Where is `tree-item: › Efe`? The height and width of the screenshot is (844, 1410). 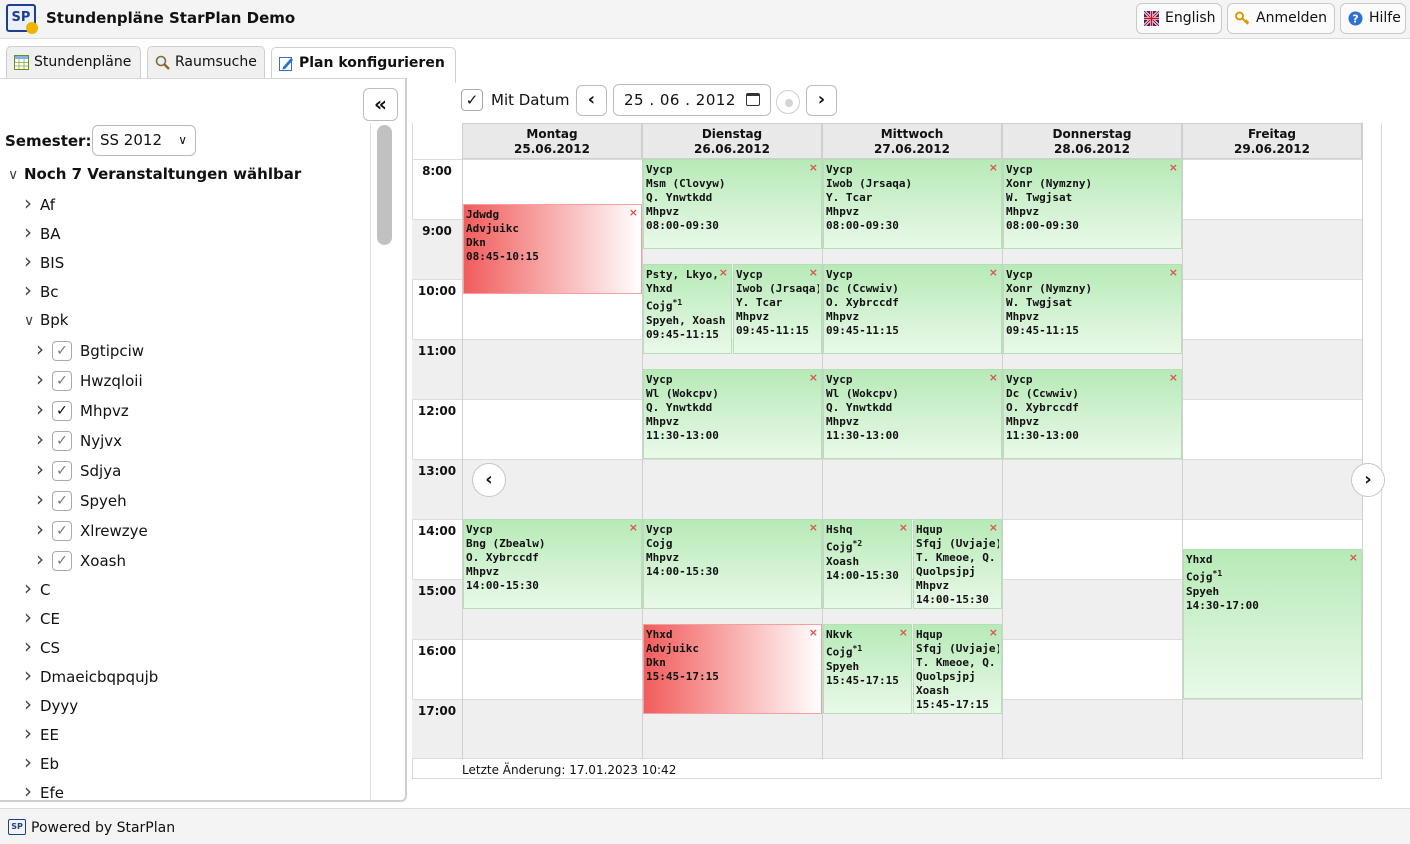 tree-item: › Efe is located at coordinates (44, 790).